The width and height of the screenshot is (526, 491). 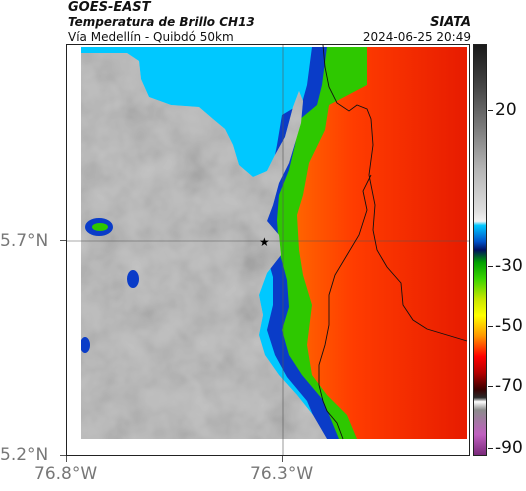 I want to click on y-axis-label: 5.2°N, so click(x=24, y=455).